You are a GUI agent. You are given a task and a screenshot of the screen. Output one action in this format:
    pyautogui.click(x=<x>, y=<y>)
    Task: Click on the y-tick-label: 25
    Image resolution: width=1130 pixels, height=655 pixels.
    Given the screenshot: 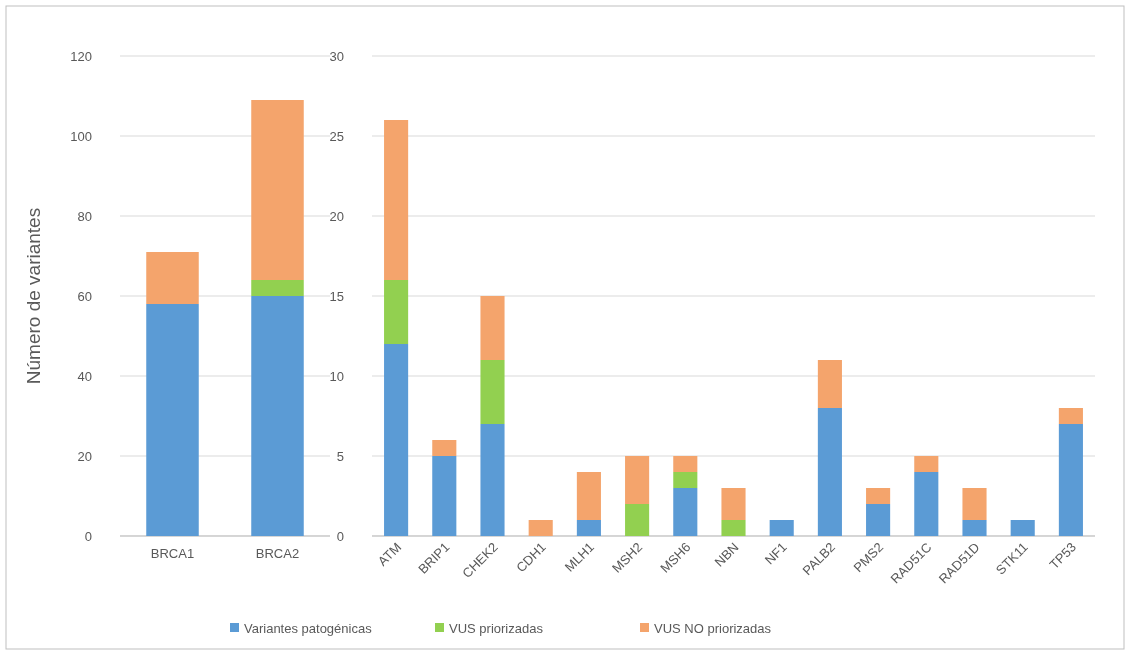 What is the action you would take?
    pyautogui.click(x=336, y=136)
    